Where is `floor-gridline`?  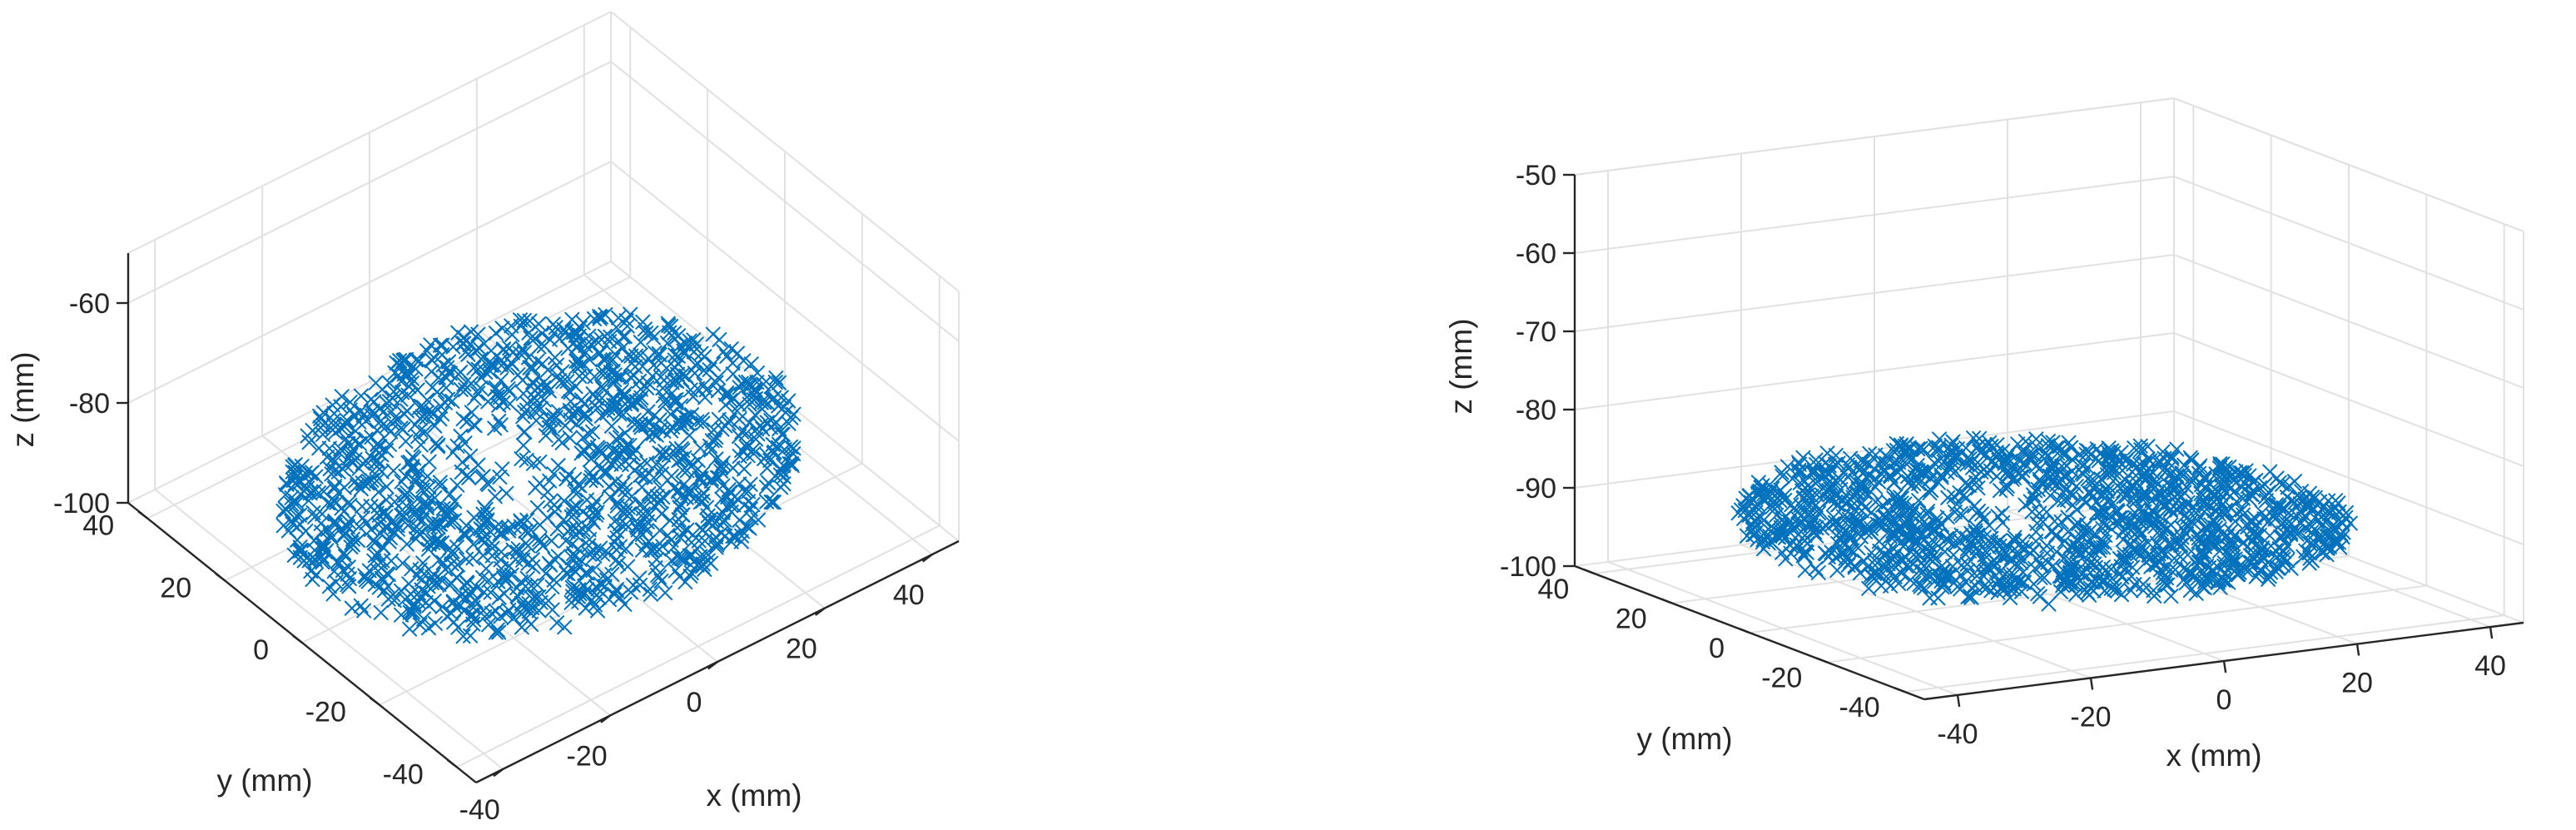
floor-gridline is located at coordinates (388, 398).